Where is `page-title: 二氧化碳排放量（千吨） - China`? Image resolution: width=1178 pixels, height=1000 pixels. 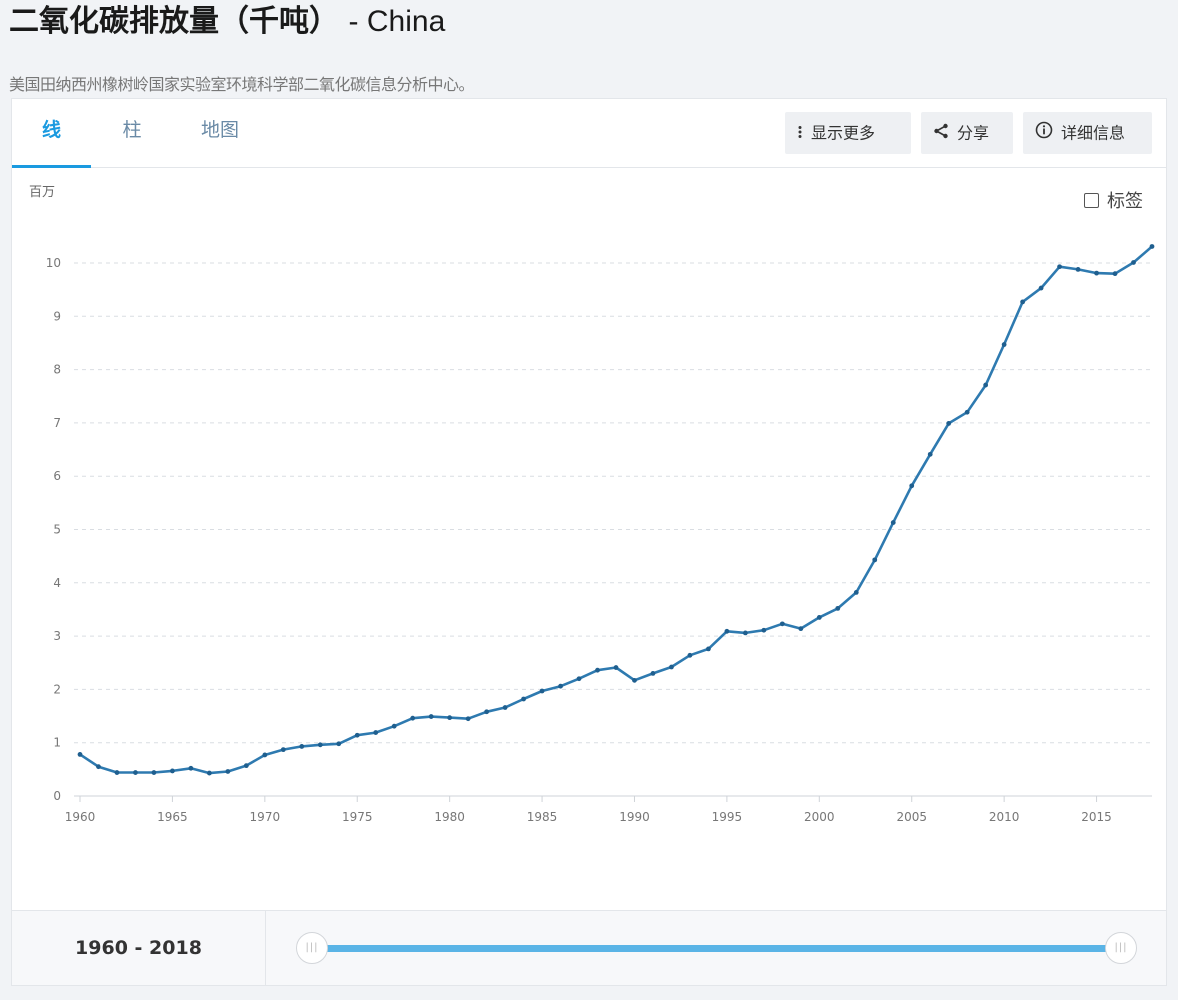 page-title: 二氧化碳排放量（千吨） - China is located at coordinates (227, 22).